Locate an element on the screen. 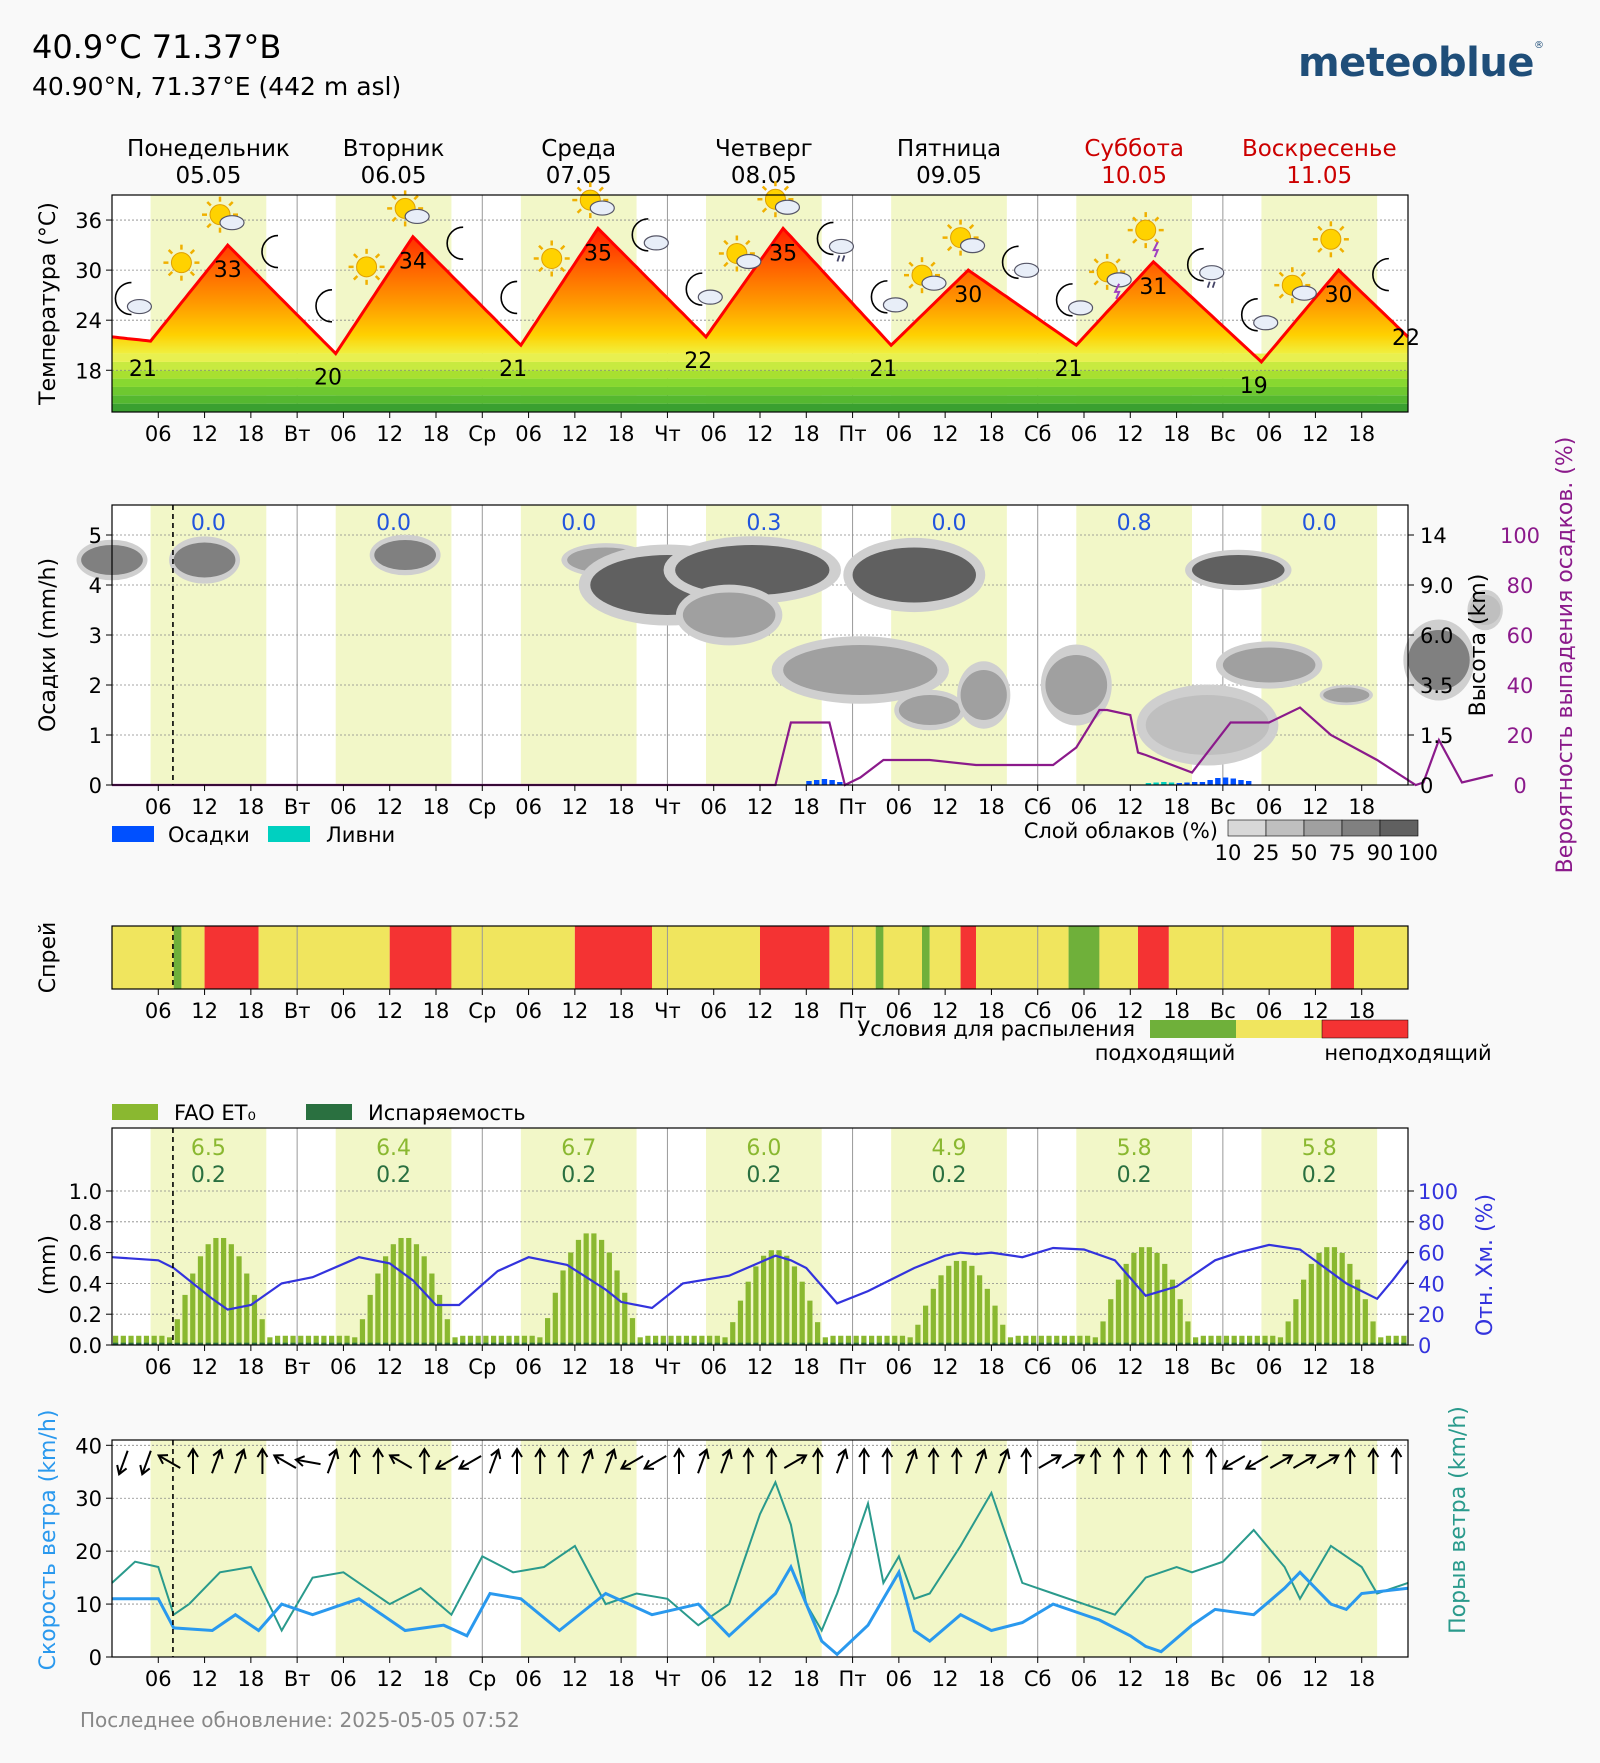 This screenshot has height=1763, width=1600. shower-bar is located at coordinates (1164, 783).